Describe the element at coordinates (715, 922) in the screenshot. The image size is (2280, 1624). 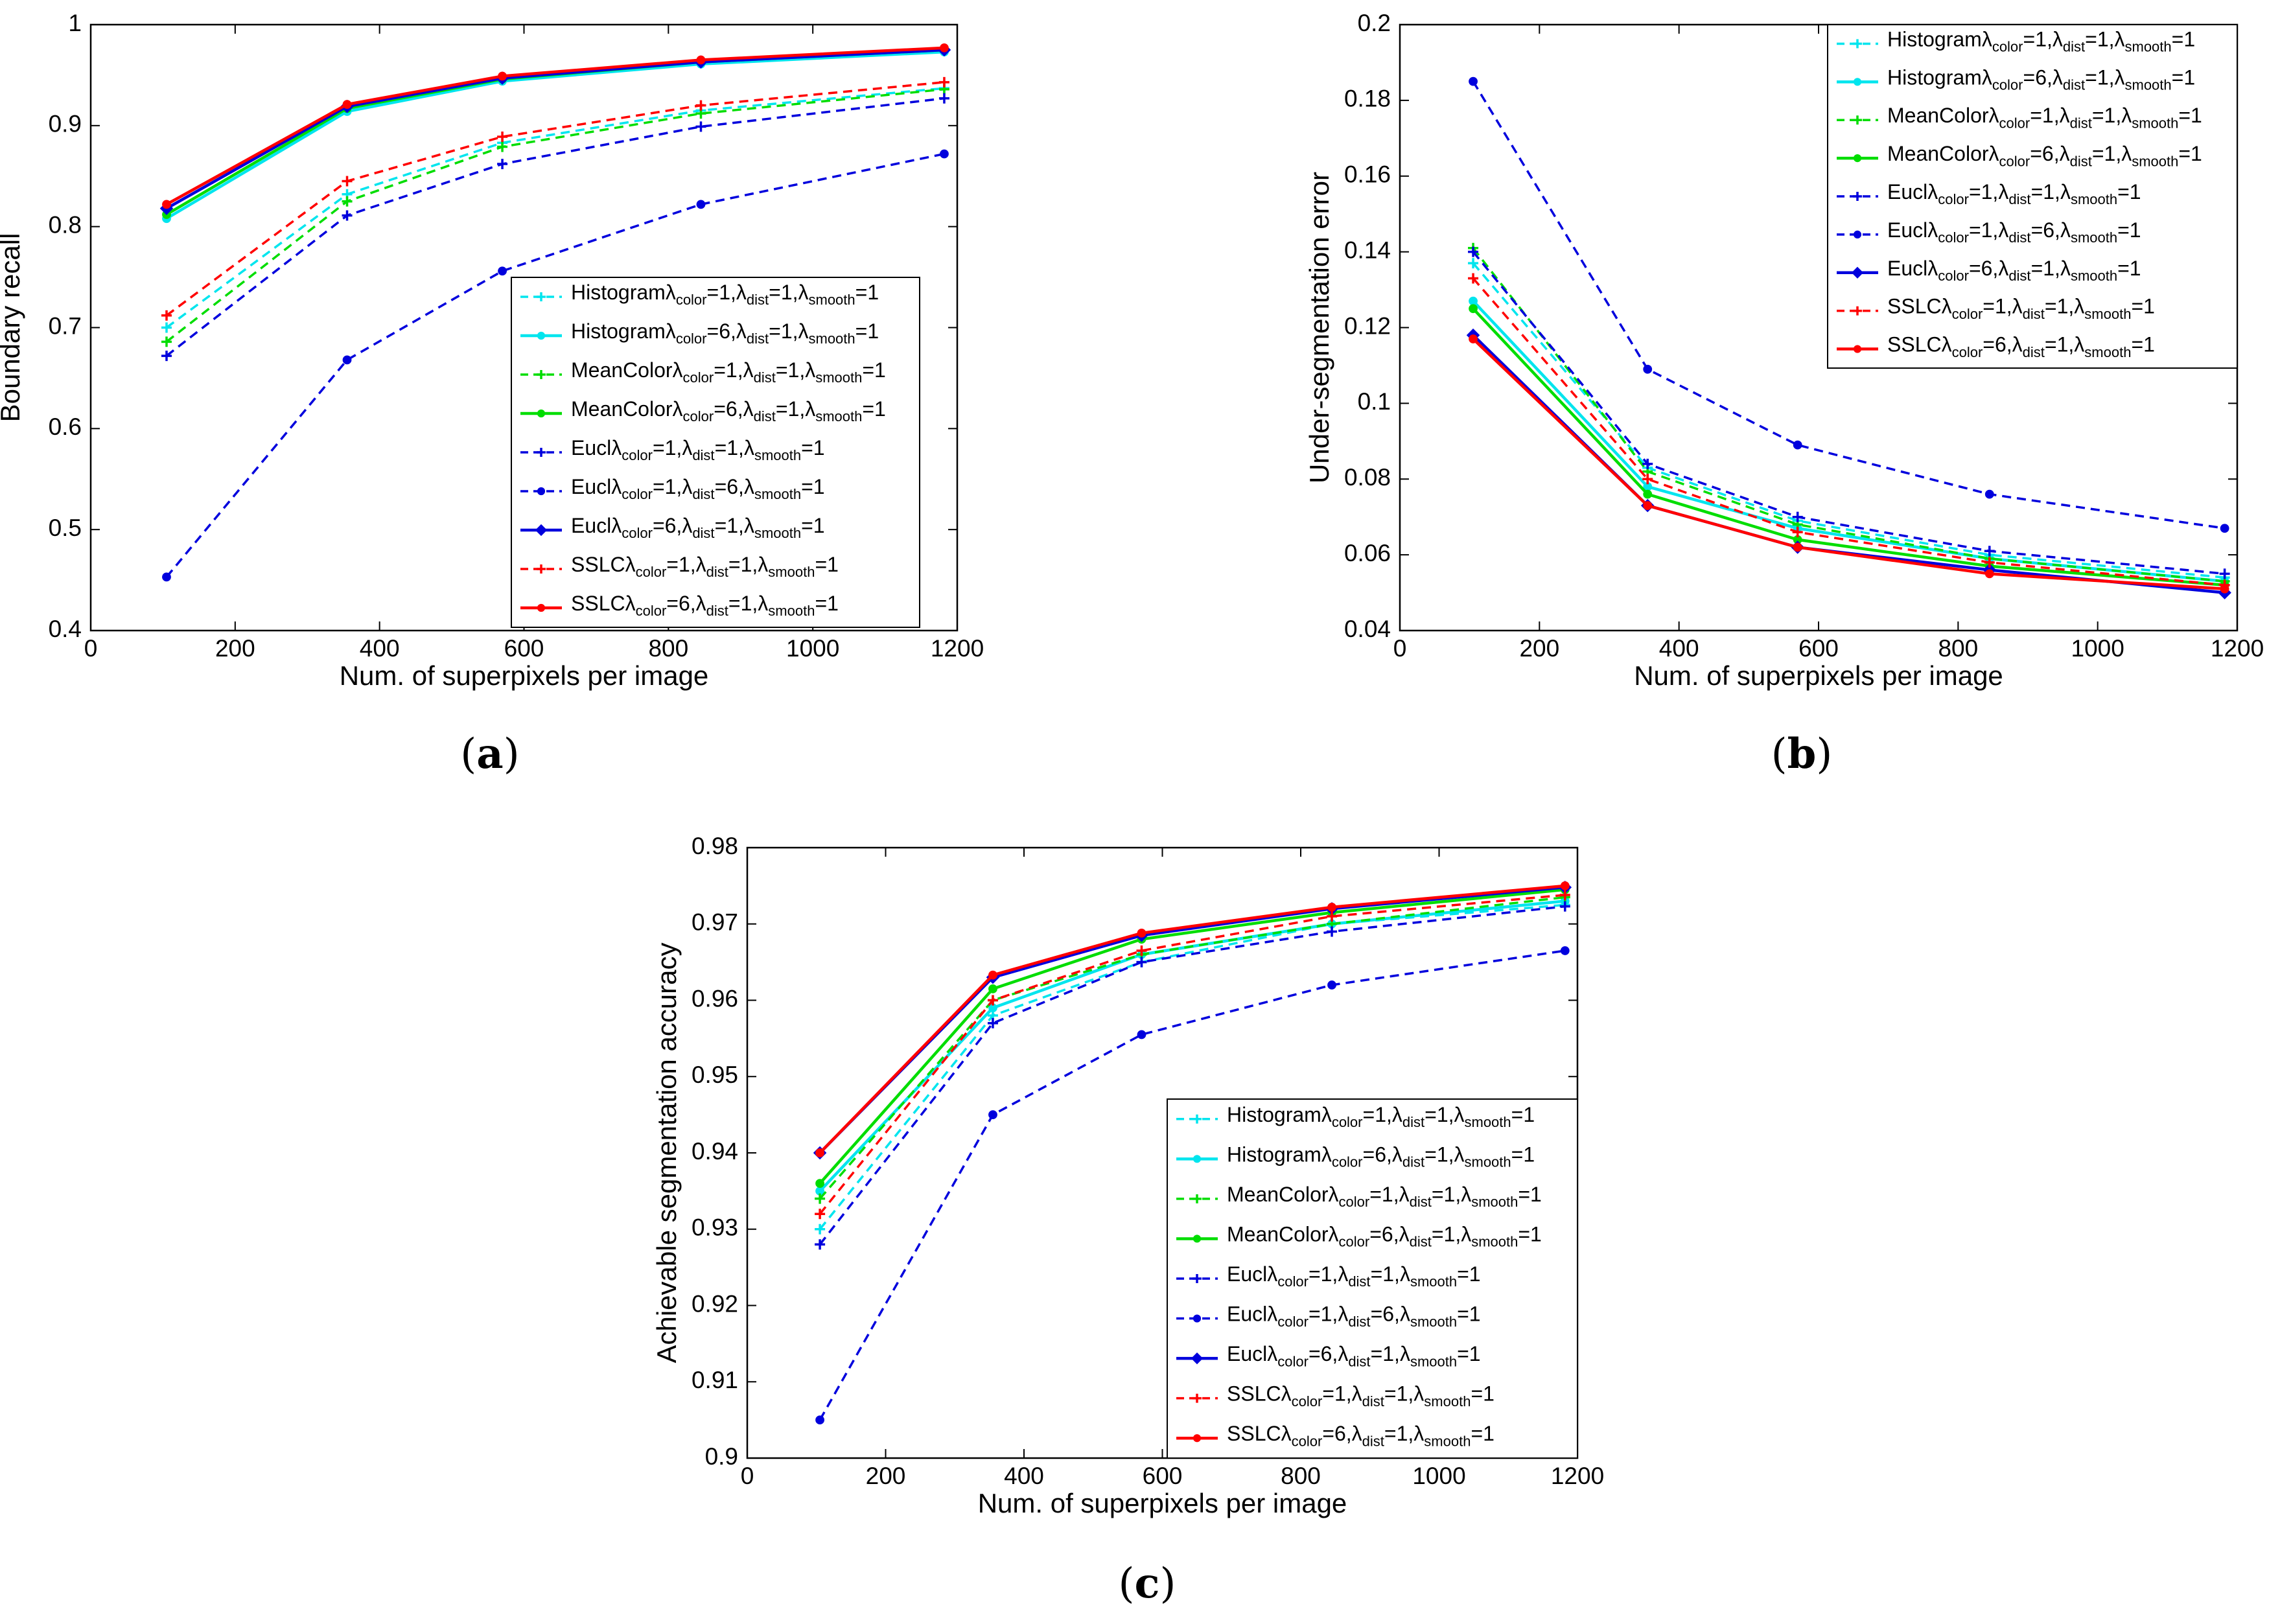
I see `y-tick-label: 0.97` at that location.